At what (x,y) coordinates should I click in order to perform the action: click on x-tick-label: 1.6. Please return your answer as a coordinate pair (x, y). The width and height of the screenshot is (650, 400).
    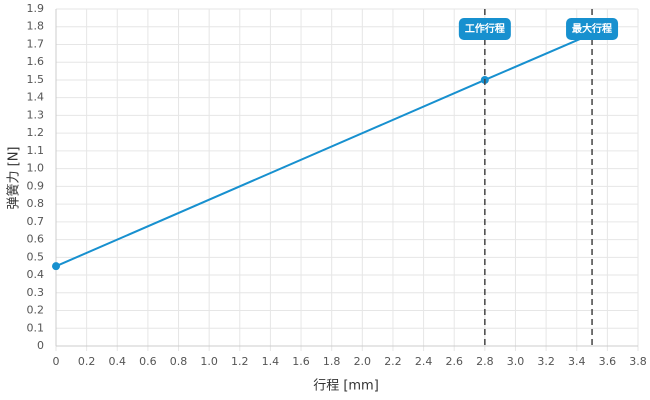
    Looking at the image, I should click on (301, 361).